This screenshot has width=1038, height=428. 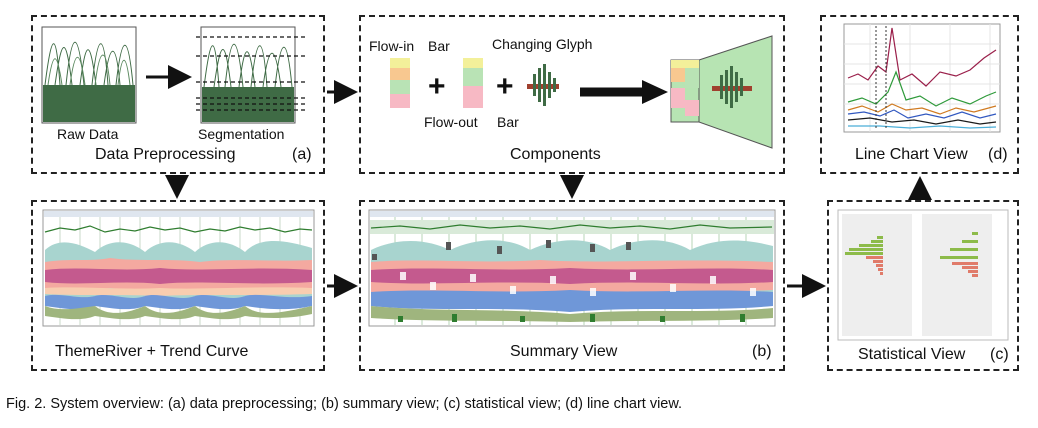 I want to click on line-chart-view-panel, so click(x=919, y=94).